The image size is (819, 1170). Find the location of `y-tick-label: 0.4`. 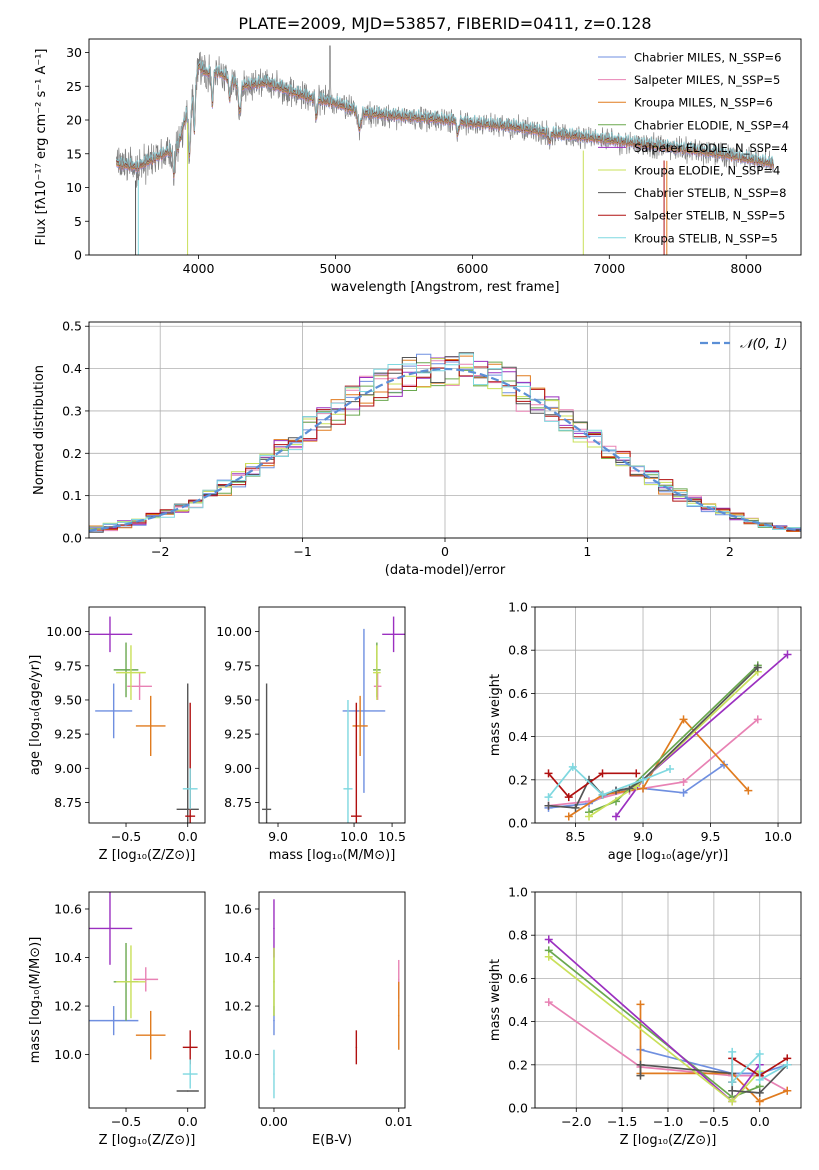

y-tick-label: 0.4 is located at coordinates (518, 736).